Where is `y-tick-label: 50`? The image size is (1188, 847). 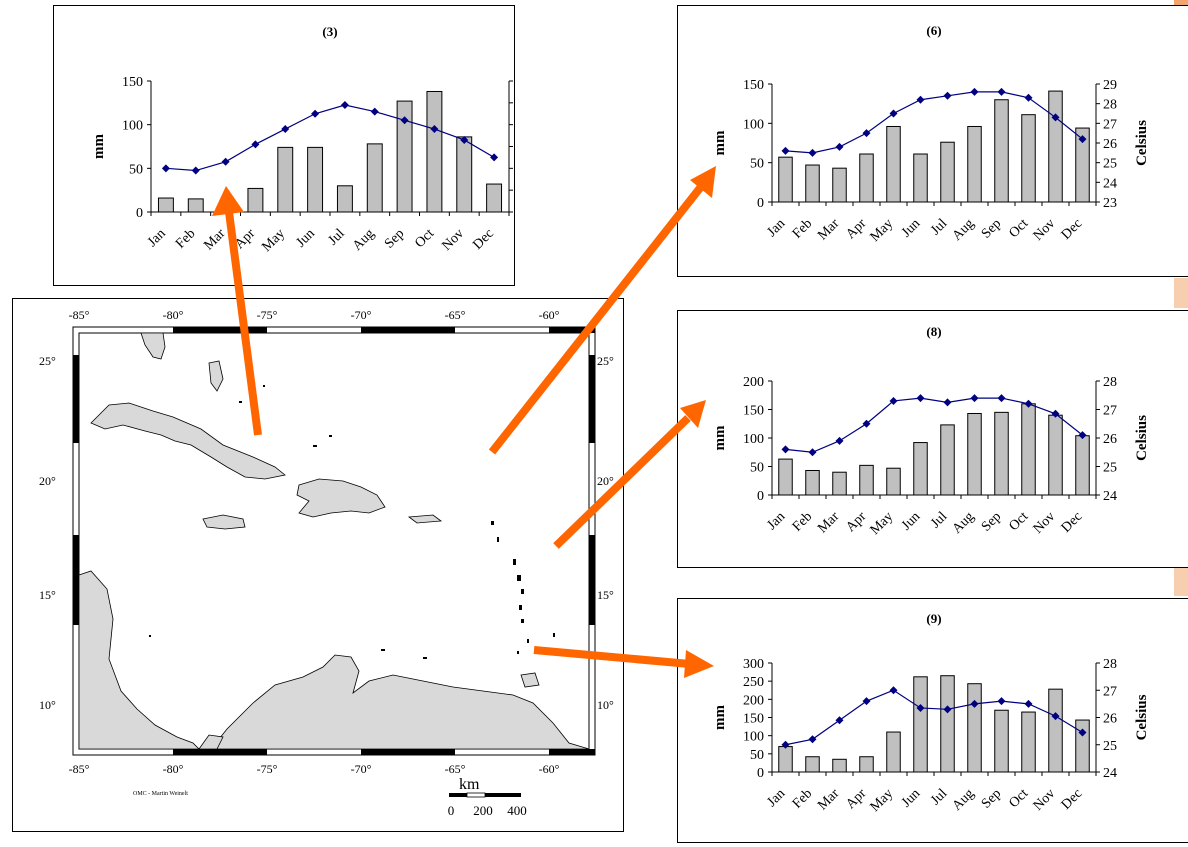 y-tick-label: 50 is located at coordinates (757, 755).